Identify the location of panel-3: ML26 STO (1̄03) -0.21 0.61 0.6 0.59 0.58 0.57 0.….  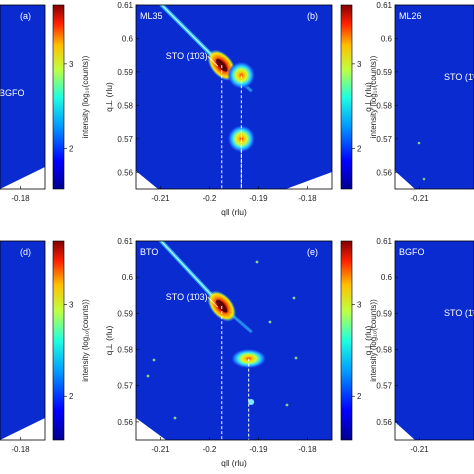
(418, 102).